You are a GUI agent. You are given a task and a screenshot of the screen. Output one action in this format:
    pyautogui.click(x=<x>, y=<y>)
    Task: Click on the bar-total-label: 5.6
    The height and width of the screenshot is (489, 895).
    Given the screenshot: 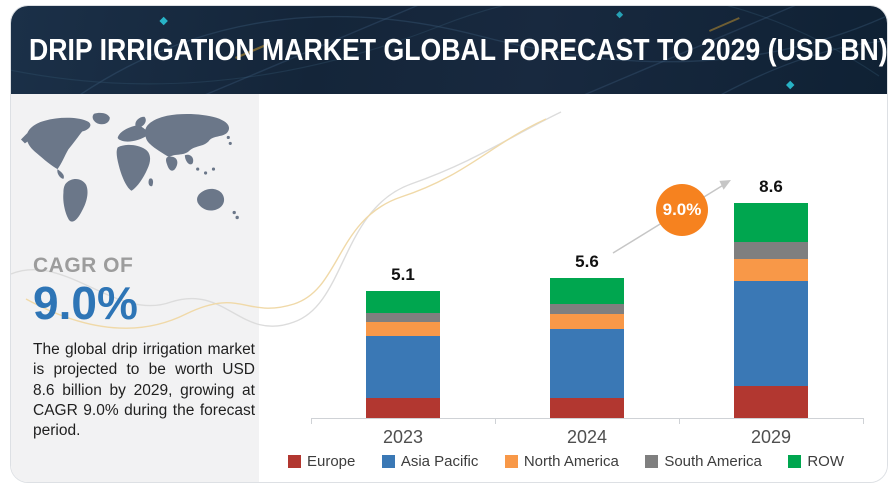 What is the action you would take?
    pyautogui.click(x=587, y=261)
    